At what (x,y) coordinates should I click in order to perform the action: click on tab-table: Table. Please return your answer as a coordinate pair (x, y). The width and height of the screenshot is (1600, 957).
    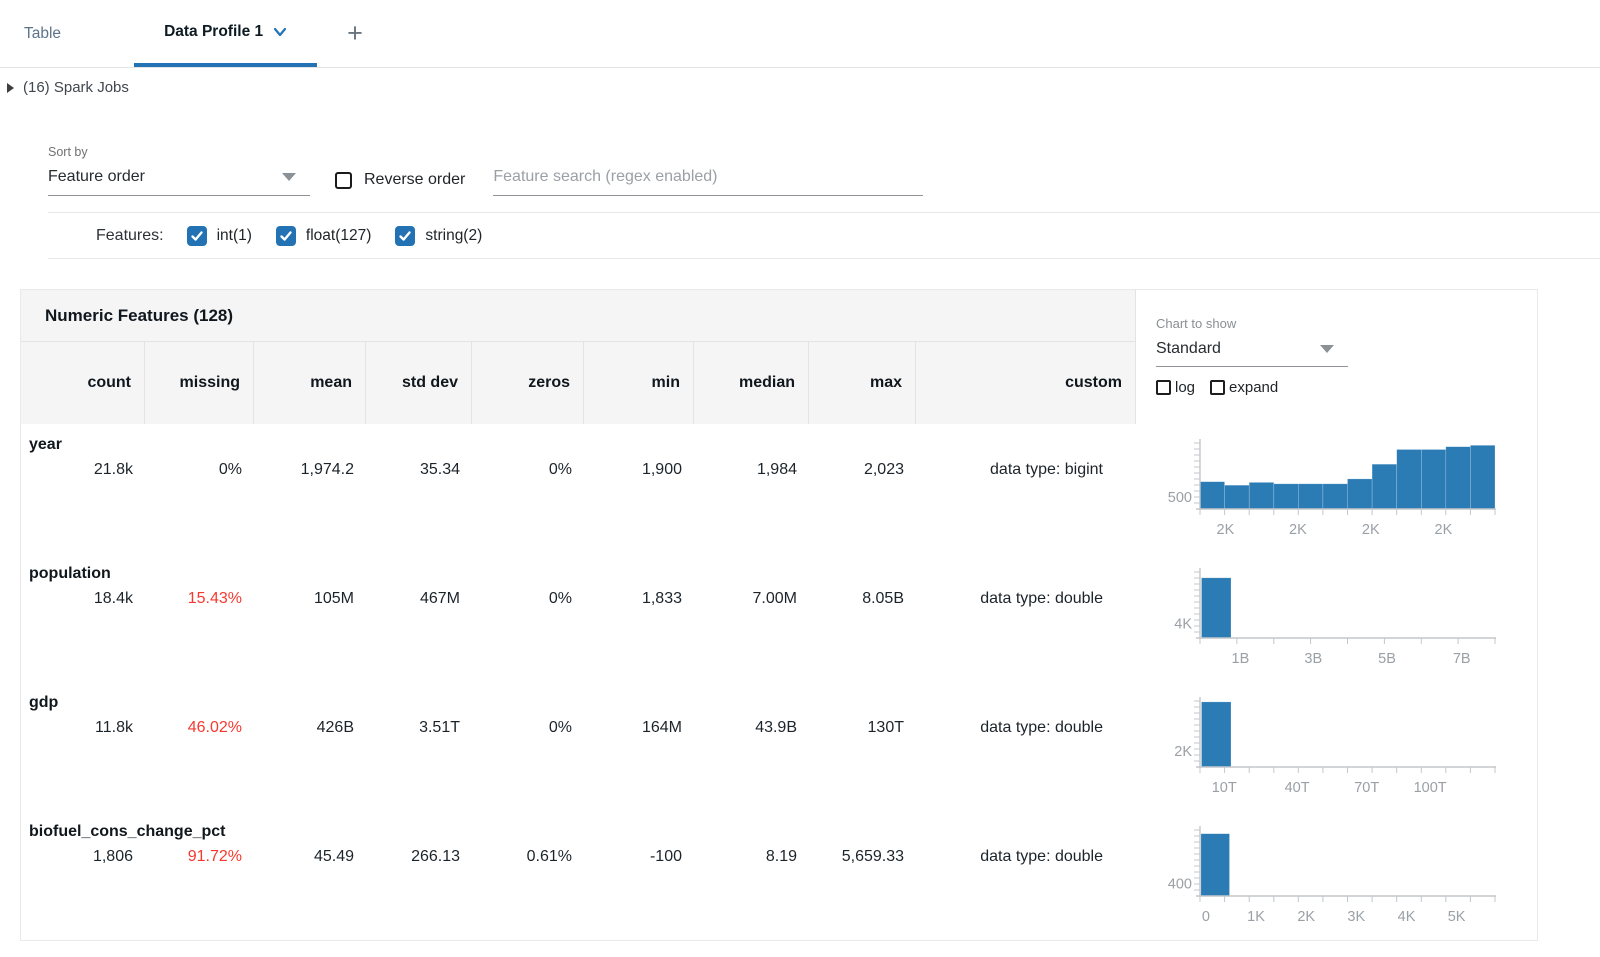
    Looking at the image, I should click on (42, 33).